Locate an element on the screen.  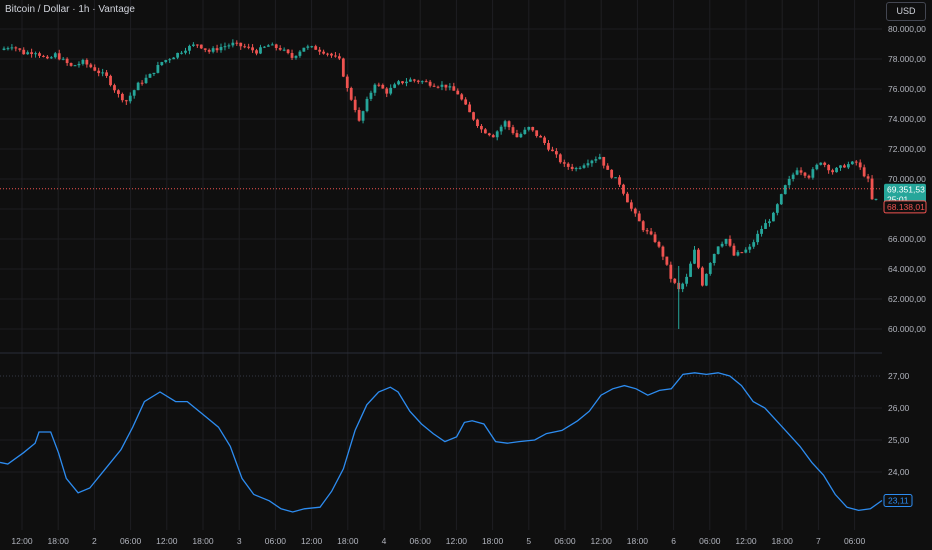
last-price-badge is located at coordinates (905, 194).